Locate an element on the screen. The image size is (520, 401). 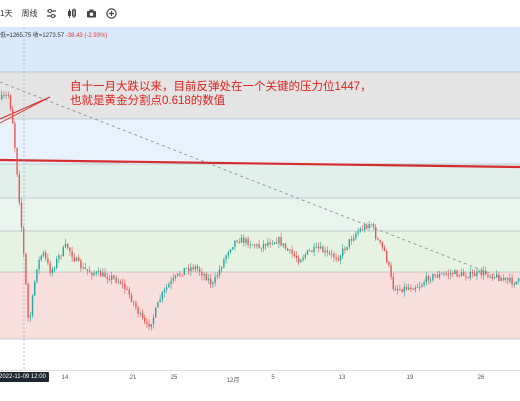
indicator-button is located at coordinates (51, 13).